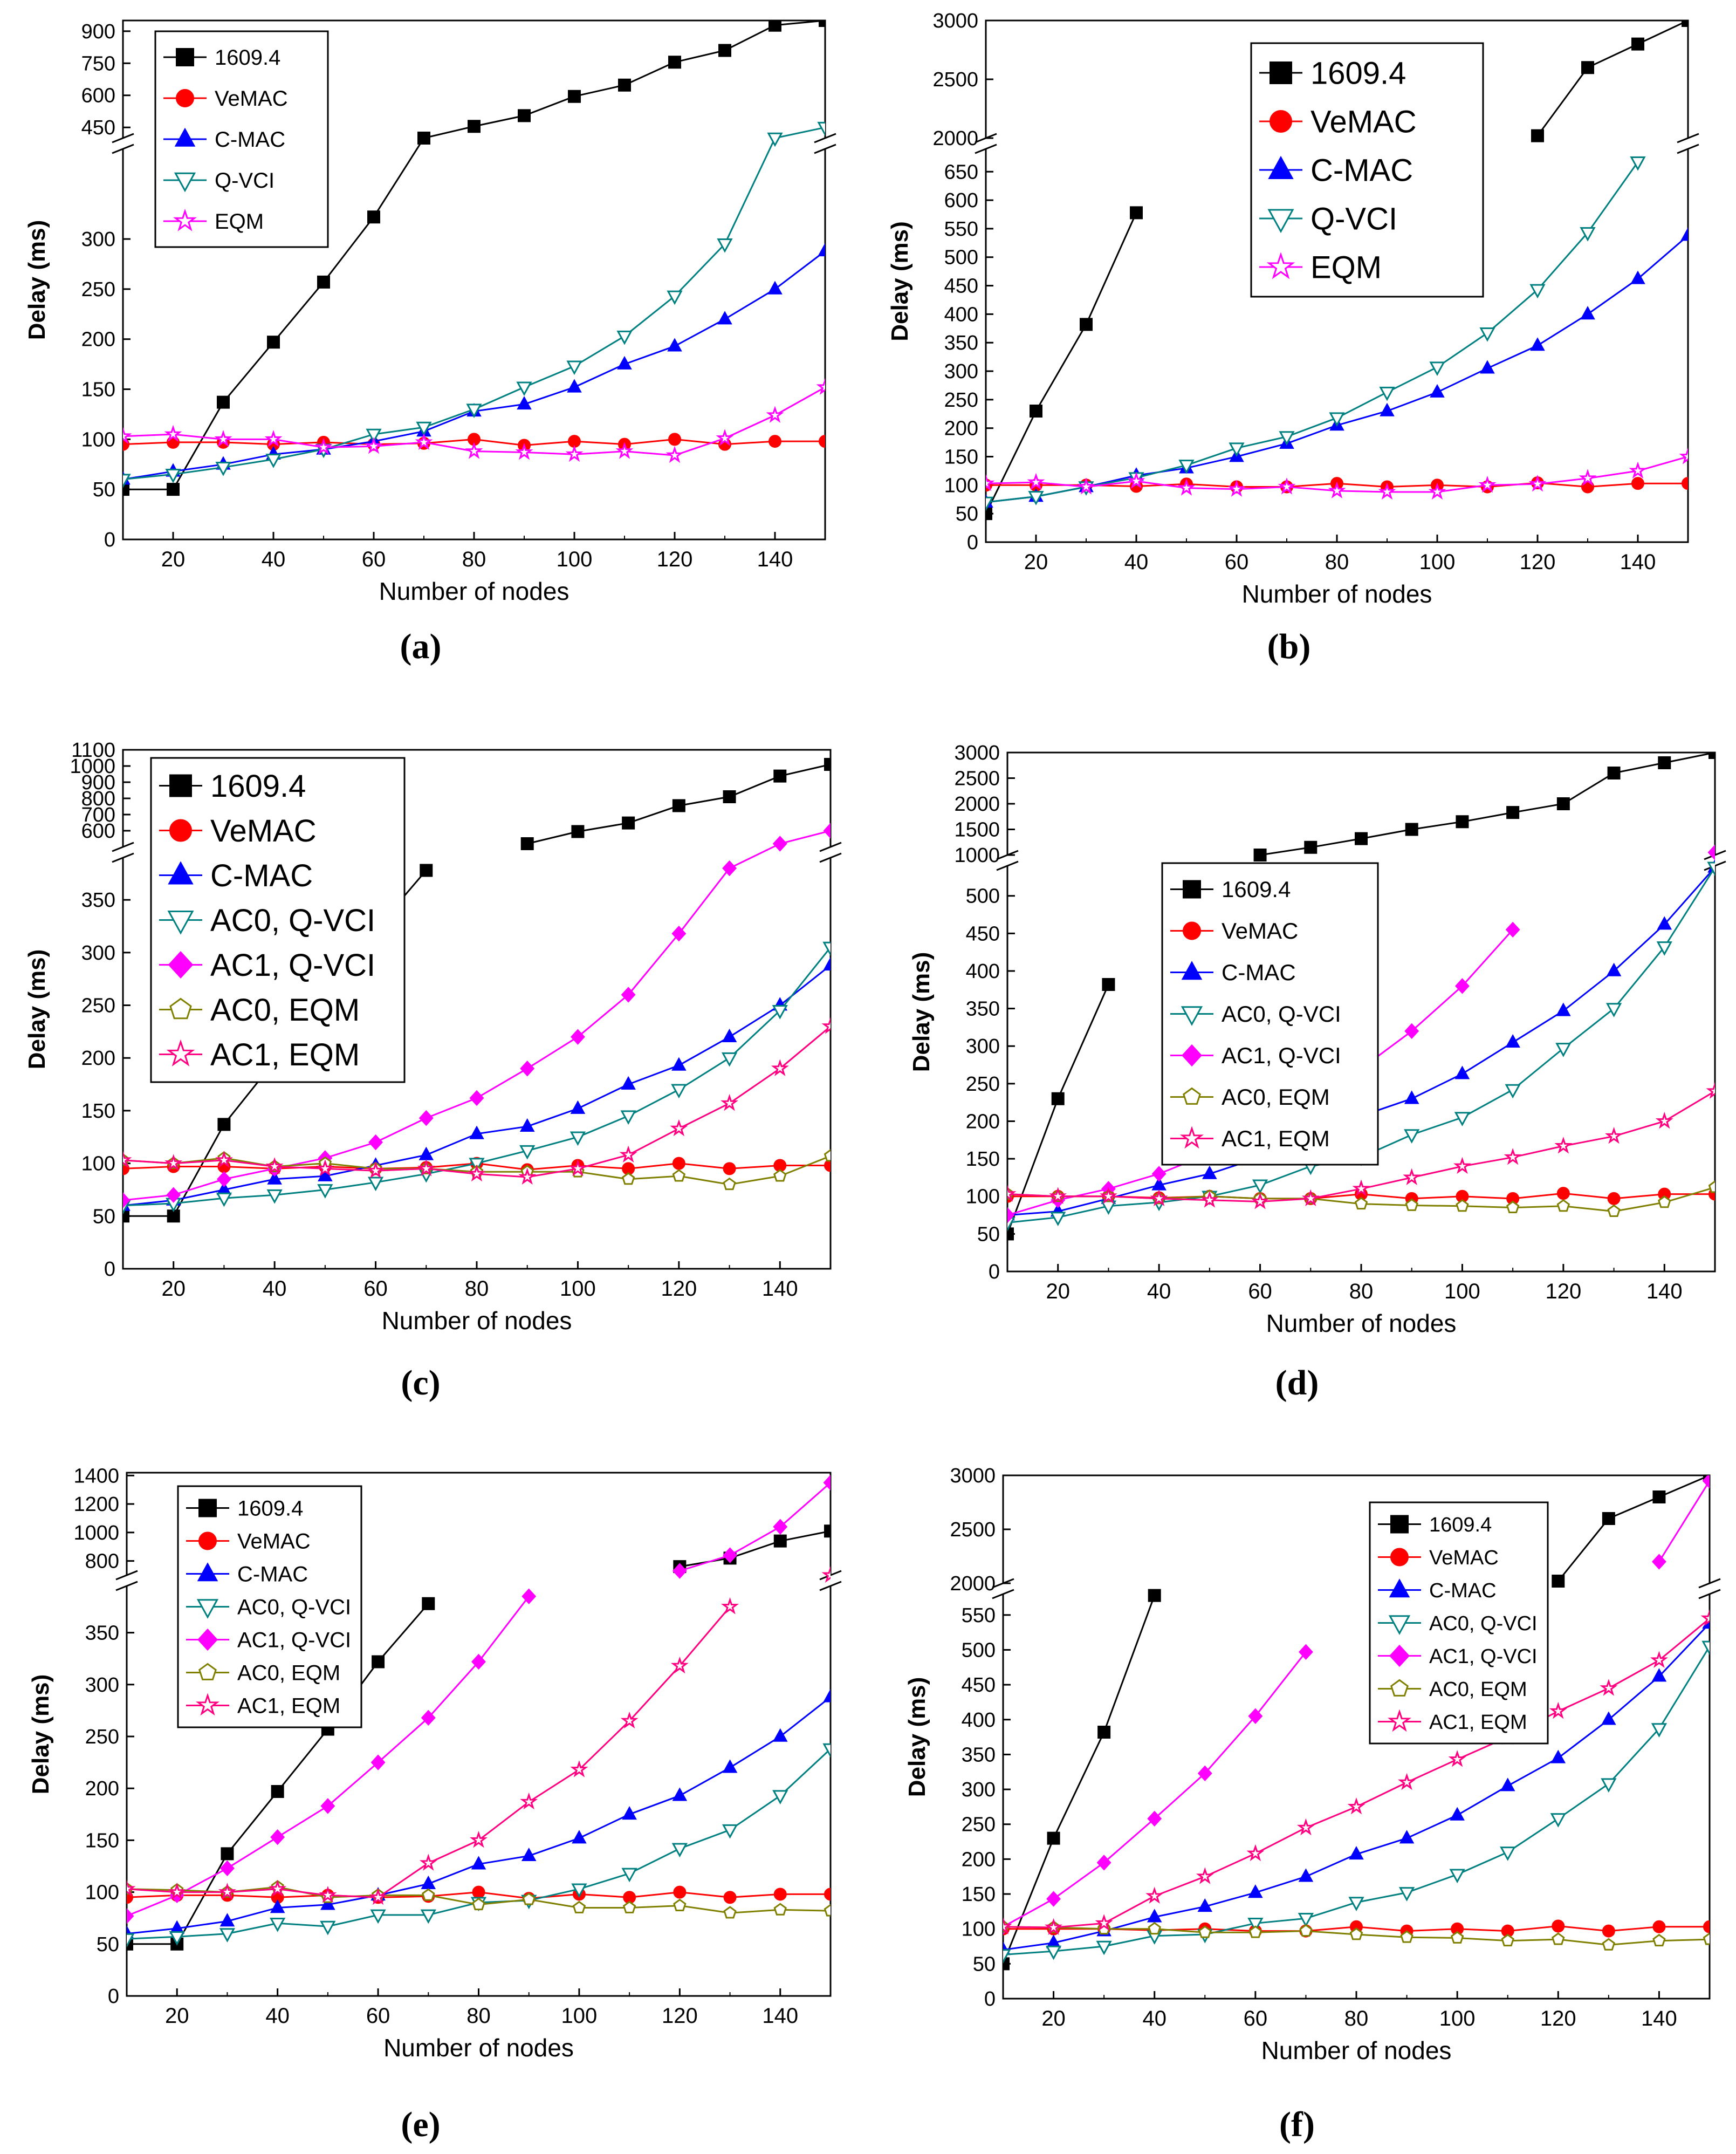 The image size is (1736, 2154). What do you see at coordinates (98, 390) in the screenshot?
I see `y-tick-label: 150` at bounding box center [98, 390].